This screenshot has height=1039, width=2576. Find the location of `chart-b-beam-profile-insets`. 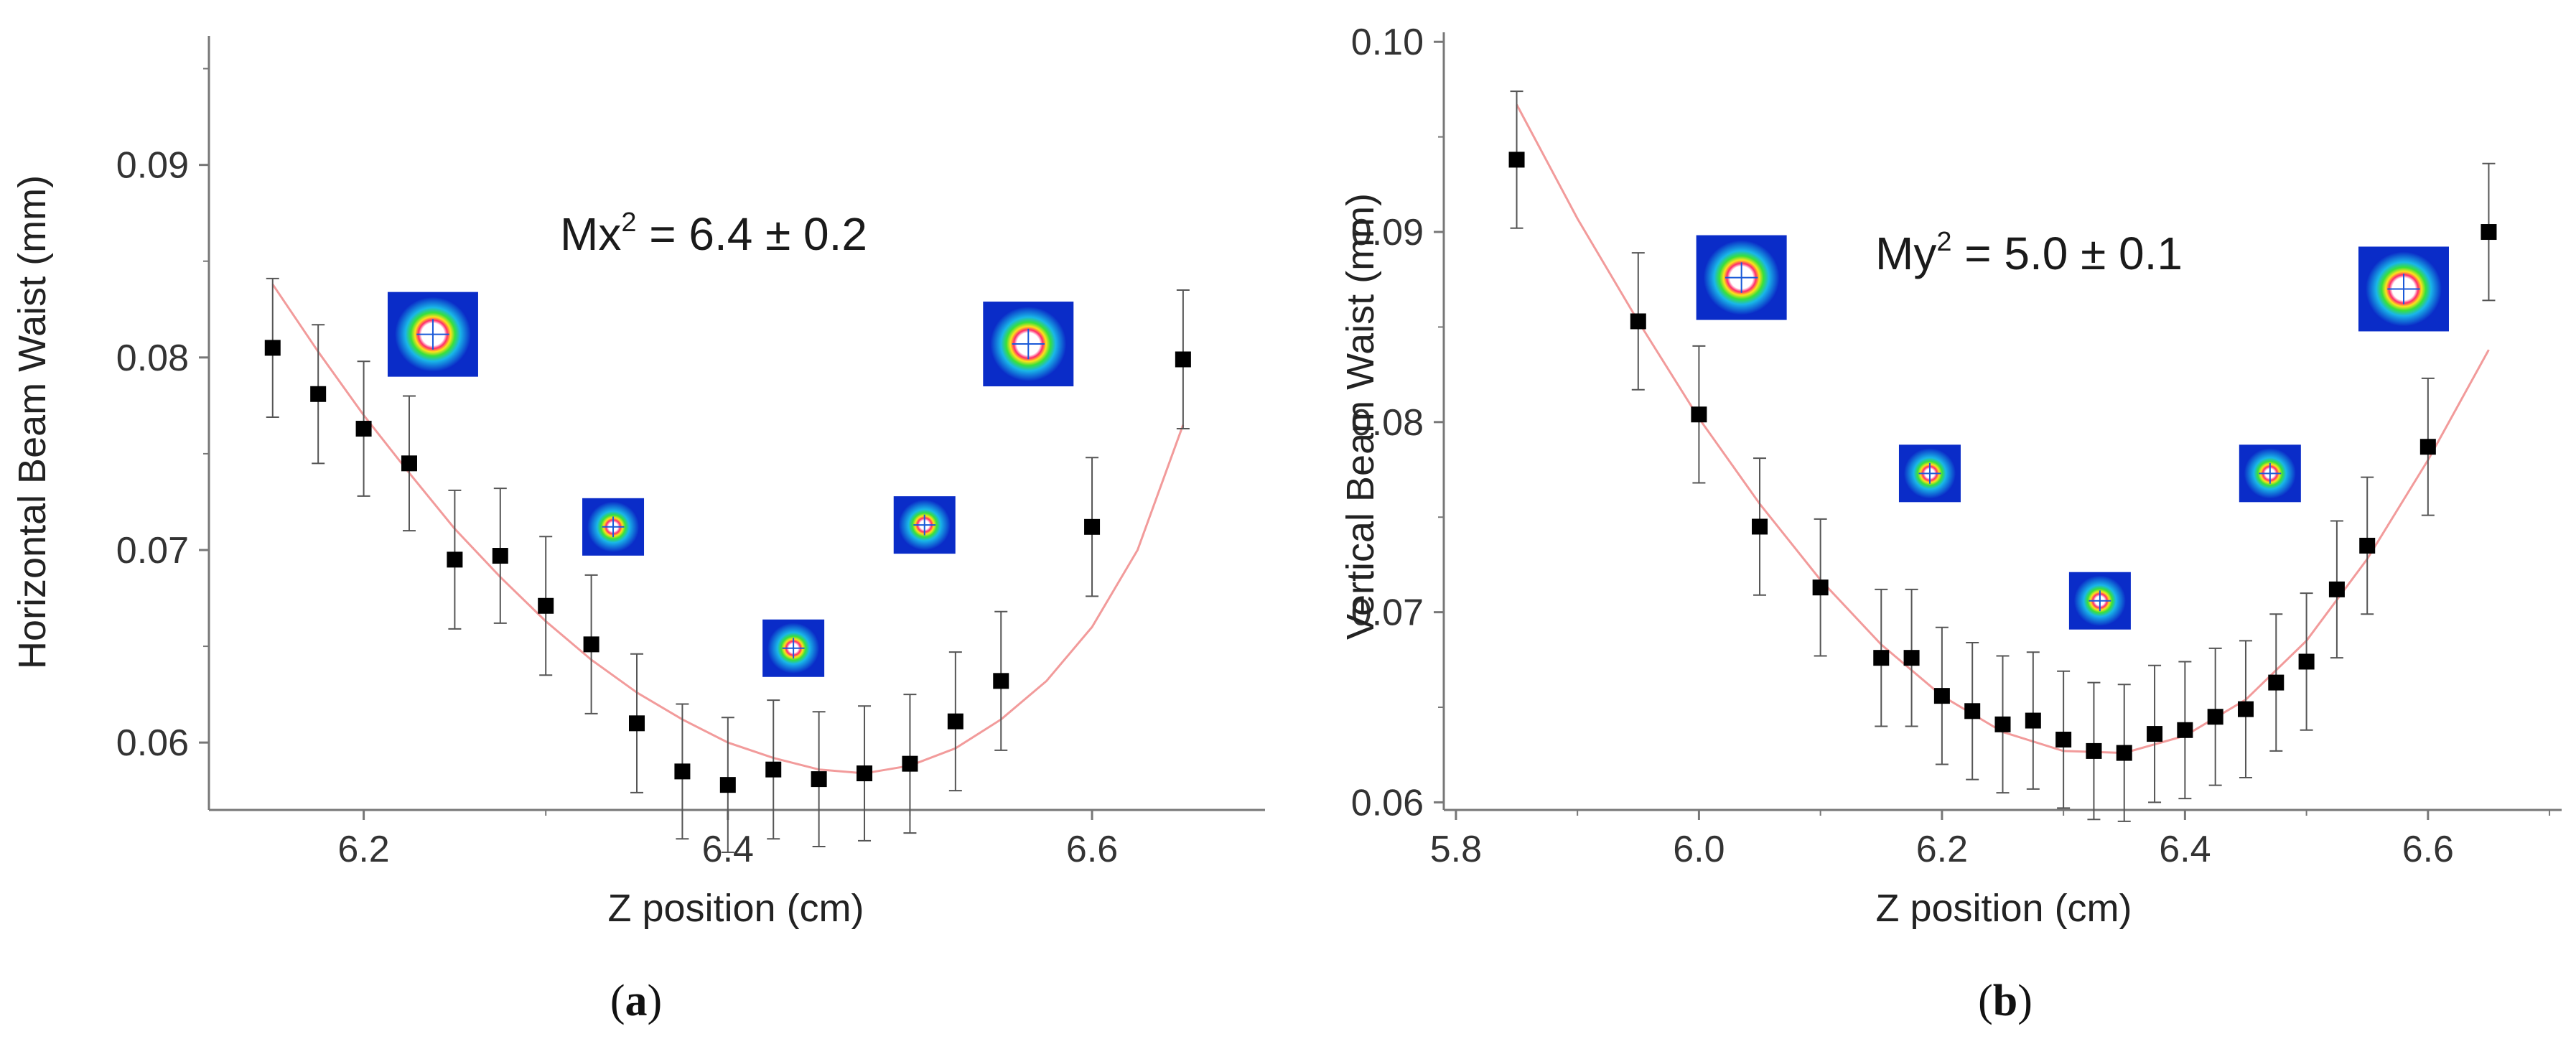

chart-b-beam-profile-insets is located at coordinates (2072, 432).